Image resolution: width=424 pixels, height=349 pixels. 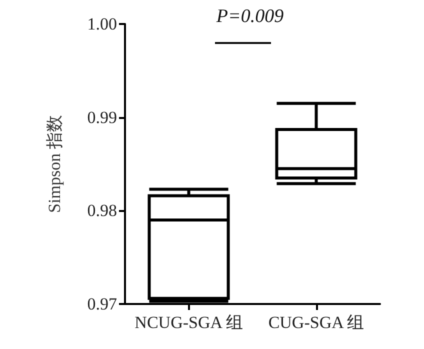 What do you see at coordinates (54, 164) in the screenshot?
I see `y-axis-title: Simpson 指数` at bounding box center [54, 164].